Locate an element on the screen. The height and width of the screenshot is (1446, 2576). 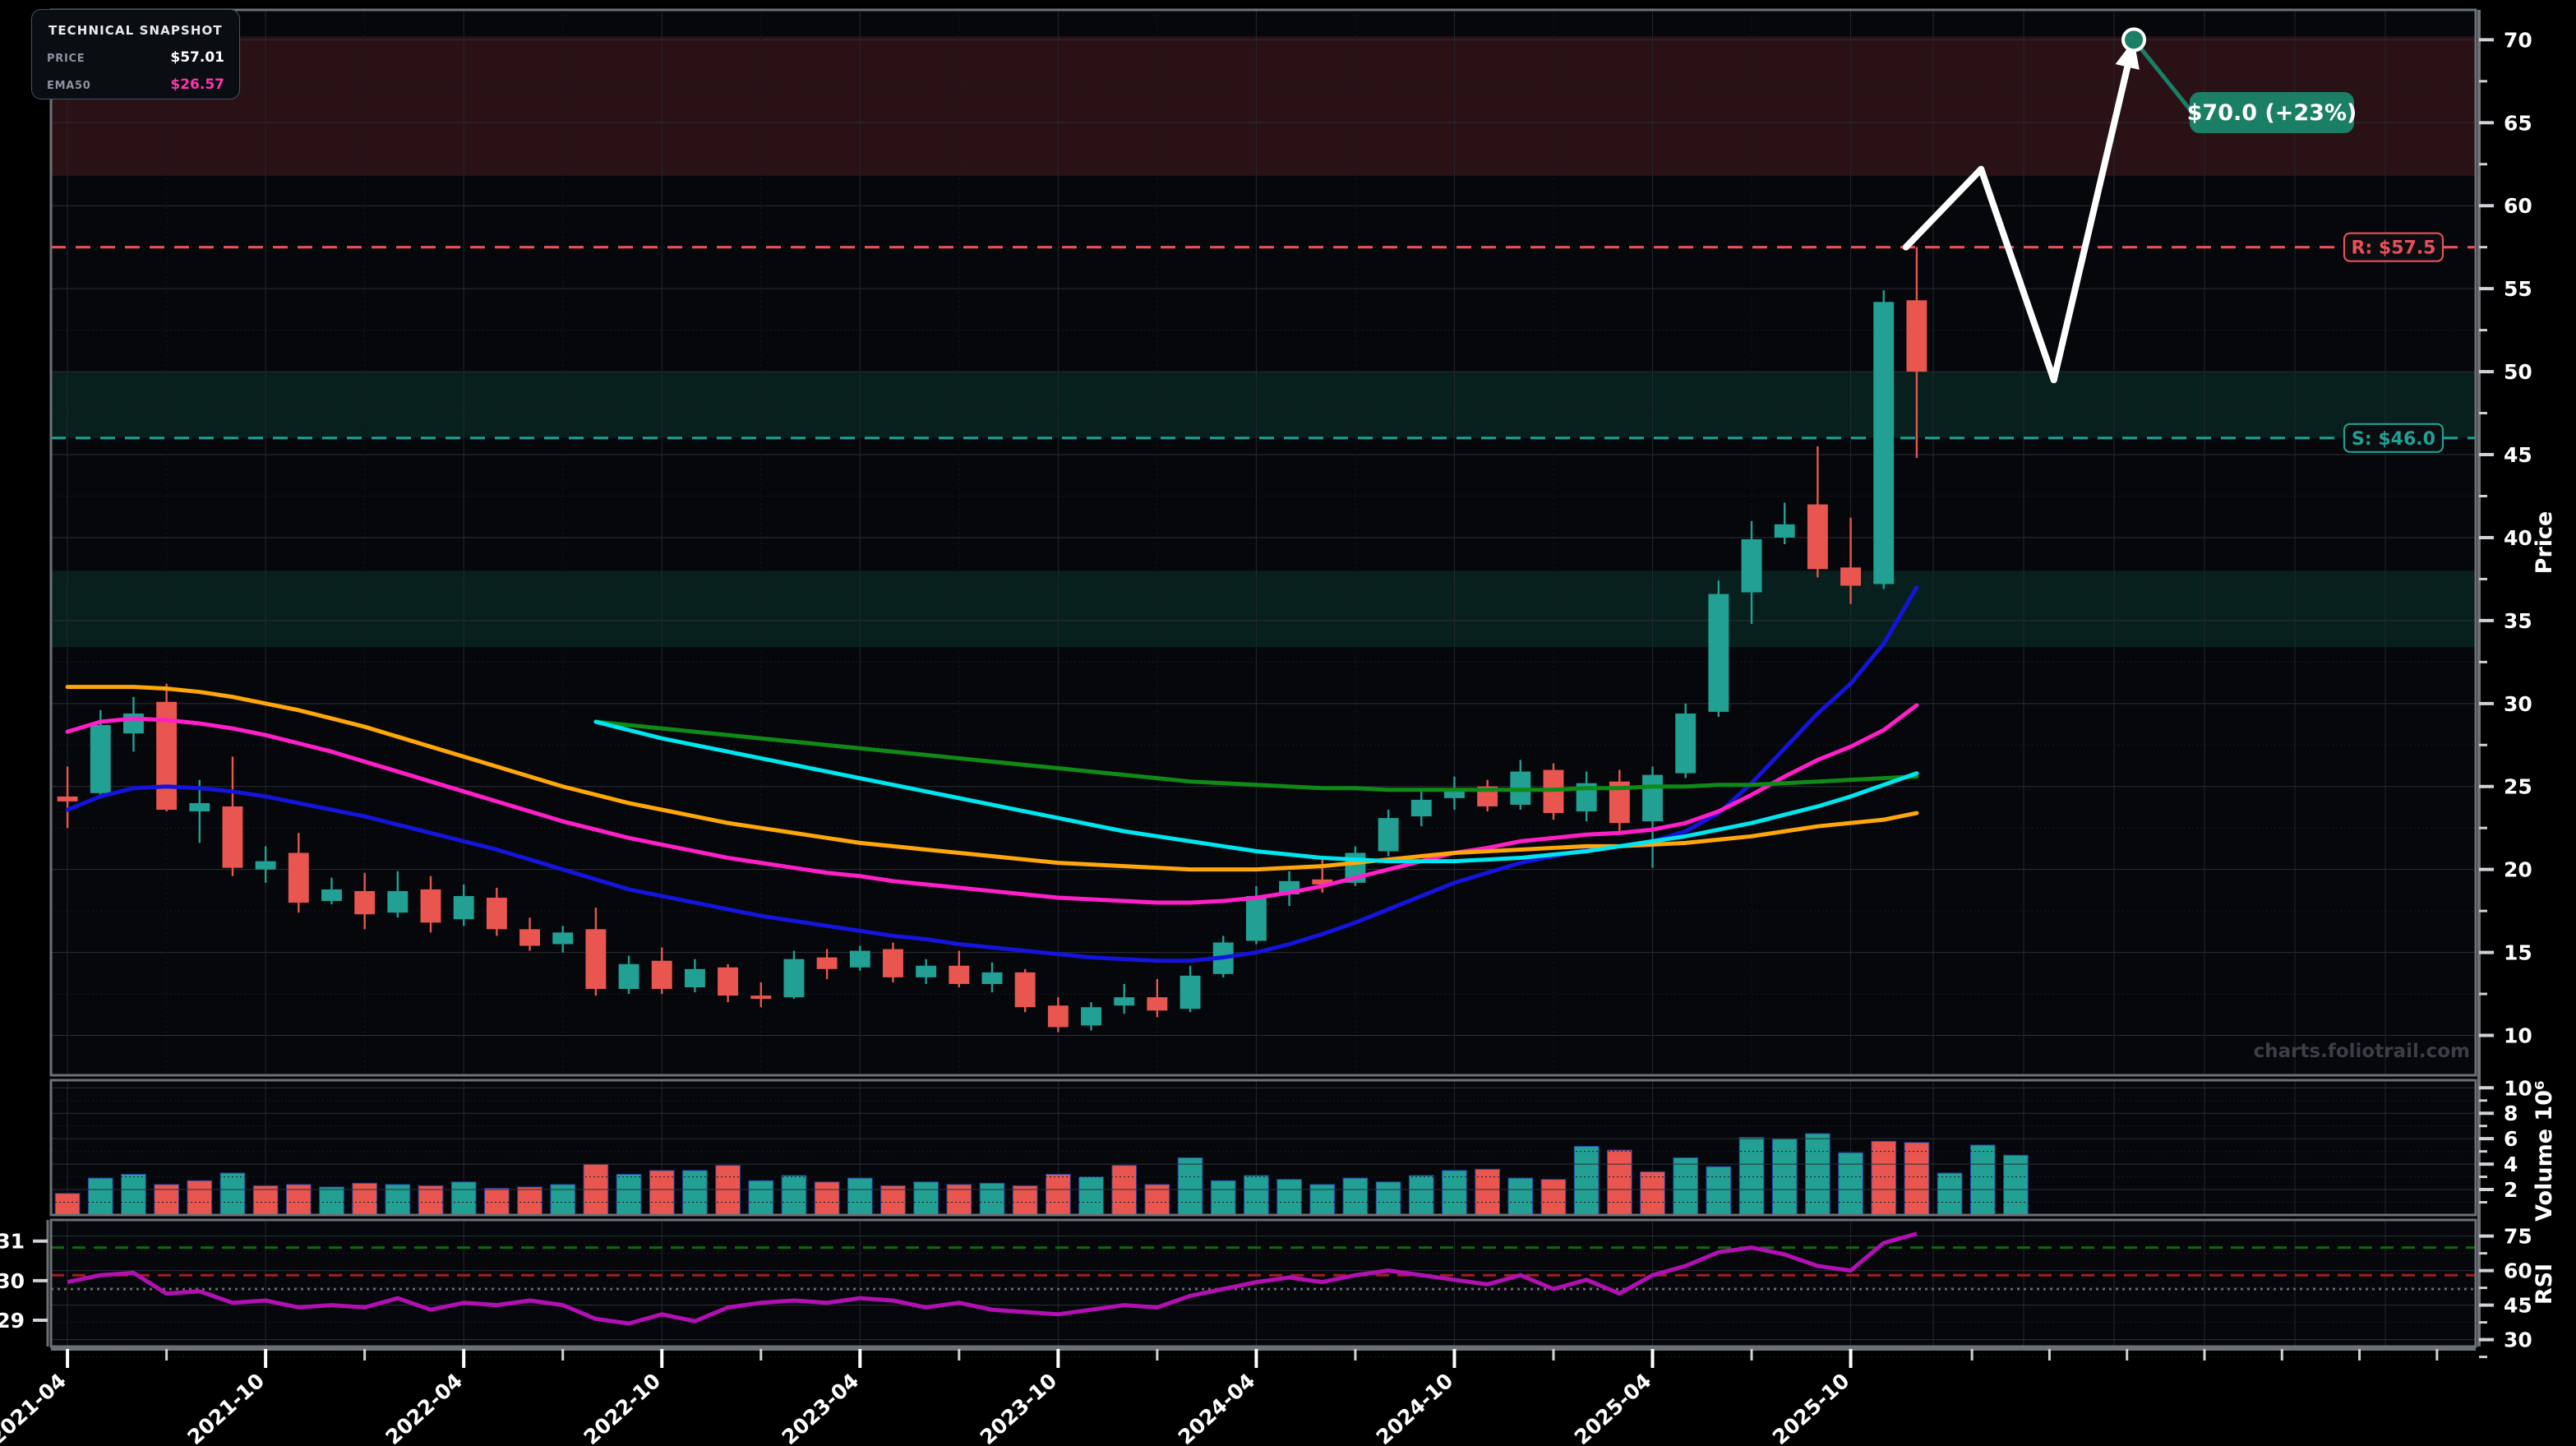
volume-tick-label: 10 is located at coordinates (2518, 1088).